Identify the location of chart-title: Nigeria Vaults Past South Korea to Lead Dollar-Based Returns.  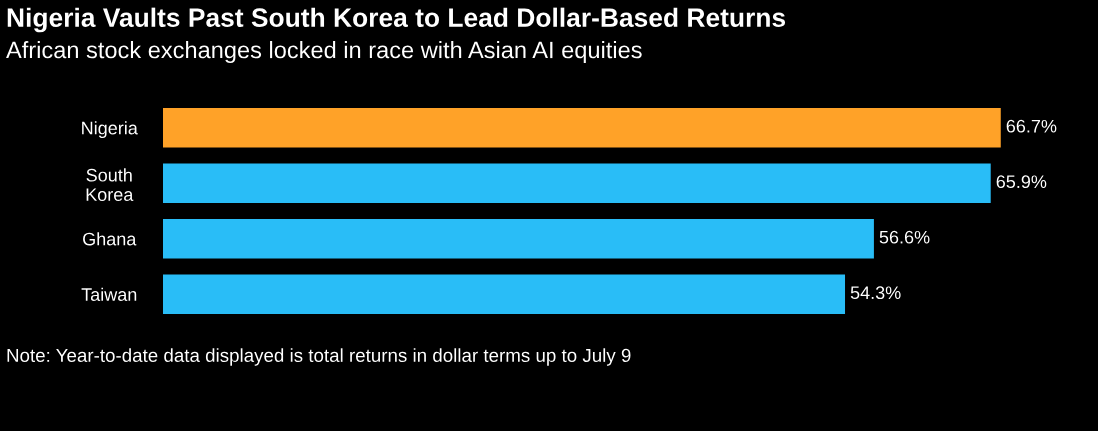
(396, 20).